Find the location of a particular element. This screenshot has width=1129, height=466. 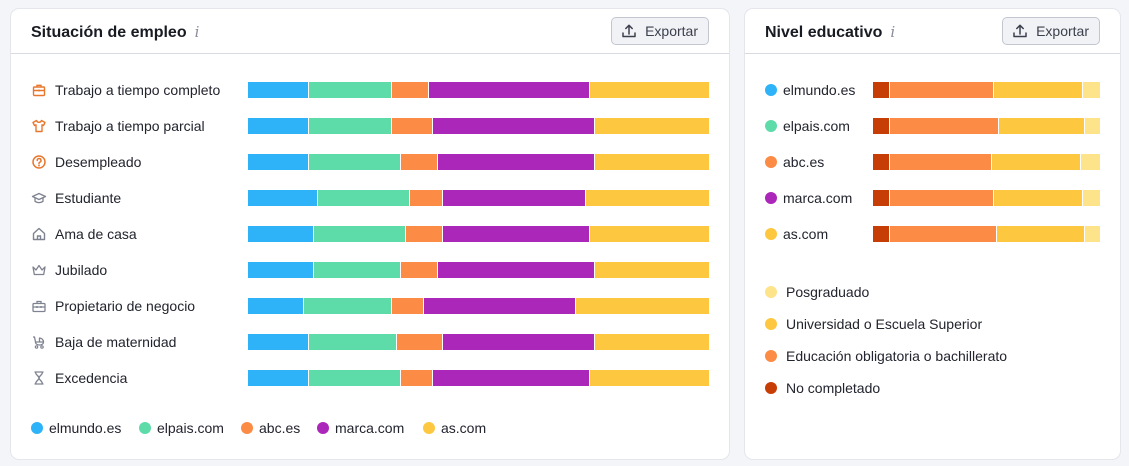

legend-item: Educación obligatoria o bachillerato is located at coordinates (886, 356).